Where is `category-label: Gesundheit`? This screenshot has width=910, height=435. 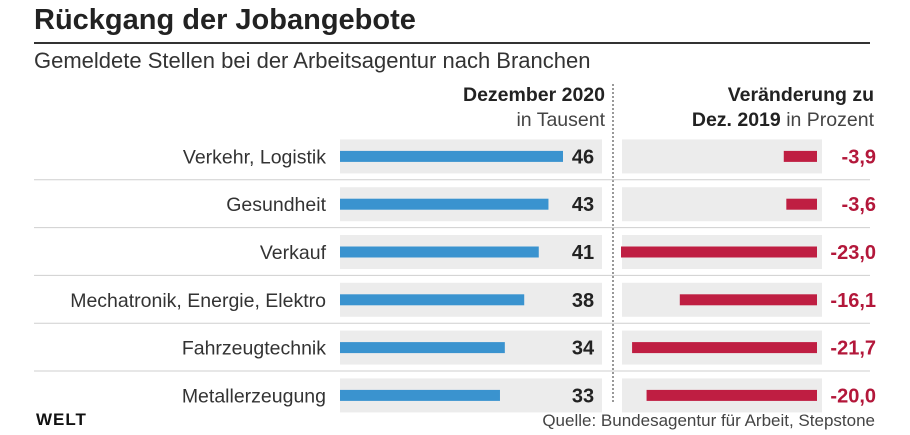
category-label: Gesundheit is located at coordinates (276, 205).